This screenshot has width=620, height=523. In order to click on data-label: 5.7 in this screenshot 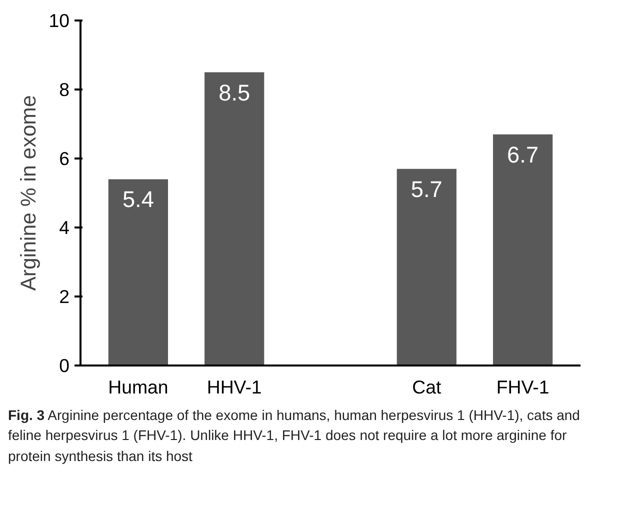, I will do `click(426, 189)`.